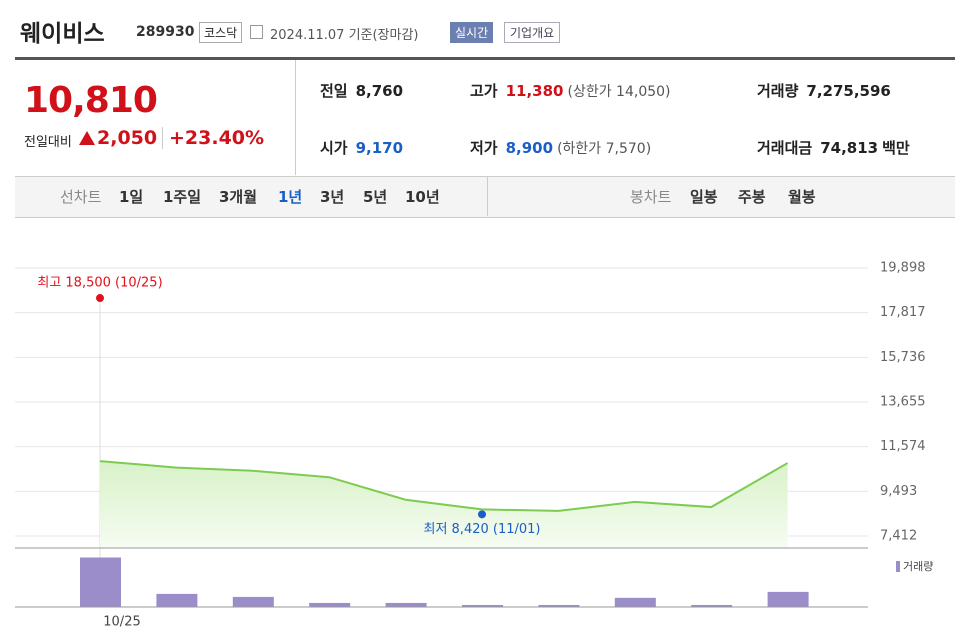  Describe the element at coordinates (903, 312) in the screenshot. I see `y-tick-label: 17,817` at that location.